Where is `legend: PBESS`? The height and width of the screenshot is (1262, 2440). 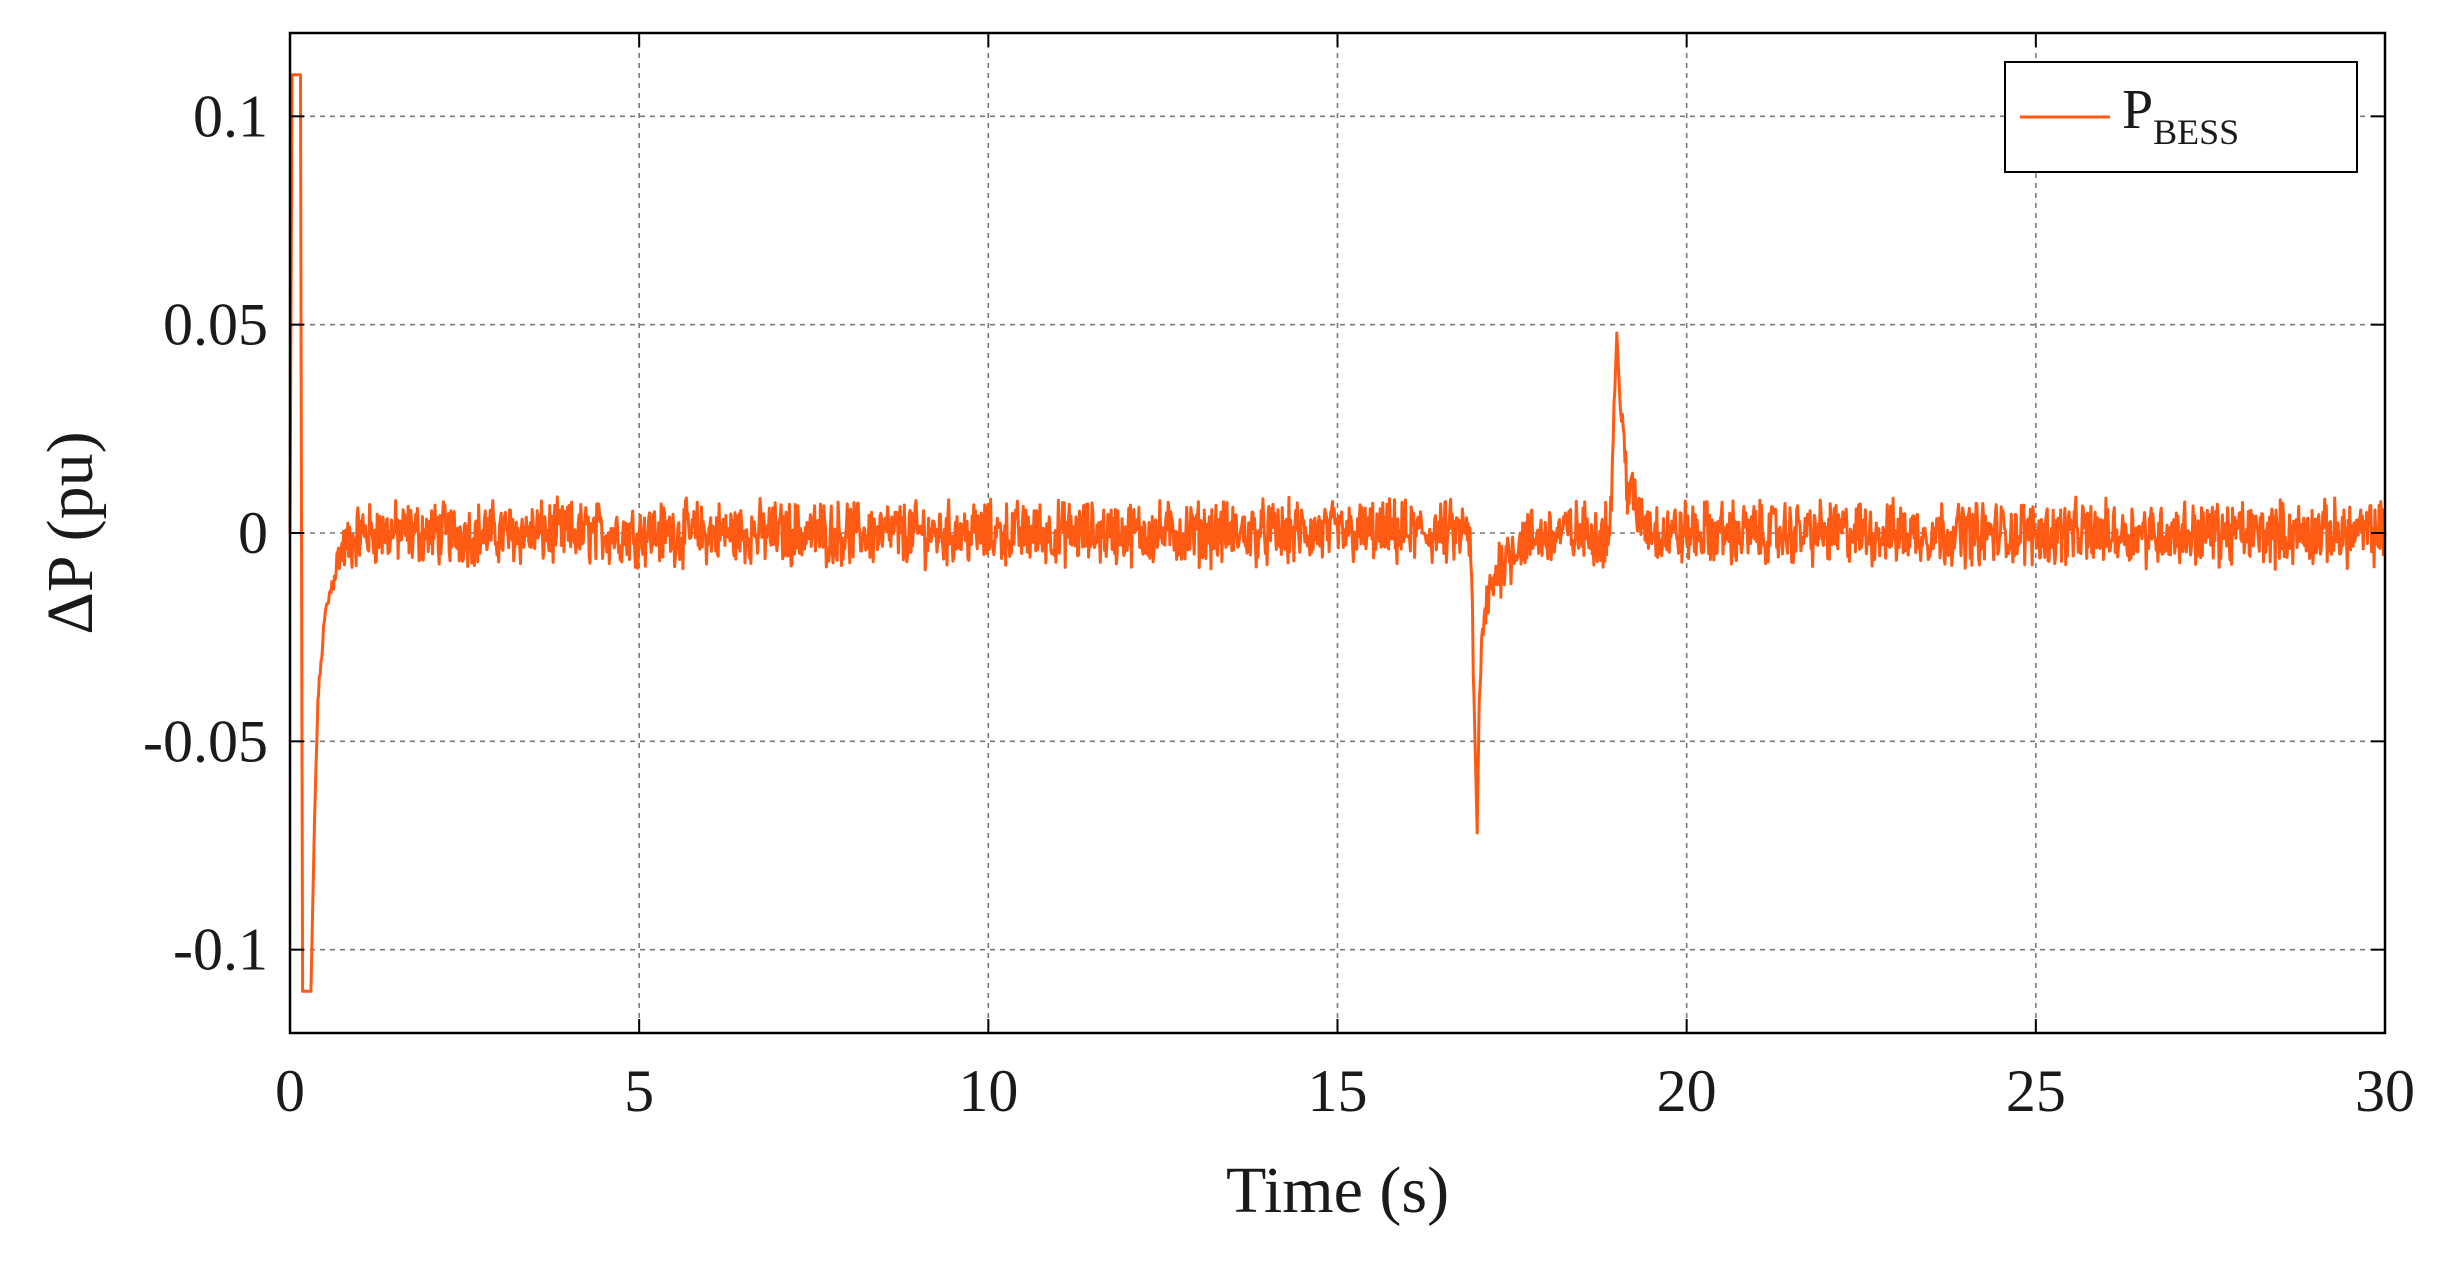
legend: PBESS is located at coordinates (2181, 117).